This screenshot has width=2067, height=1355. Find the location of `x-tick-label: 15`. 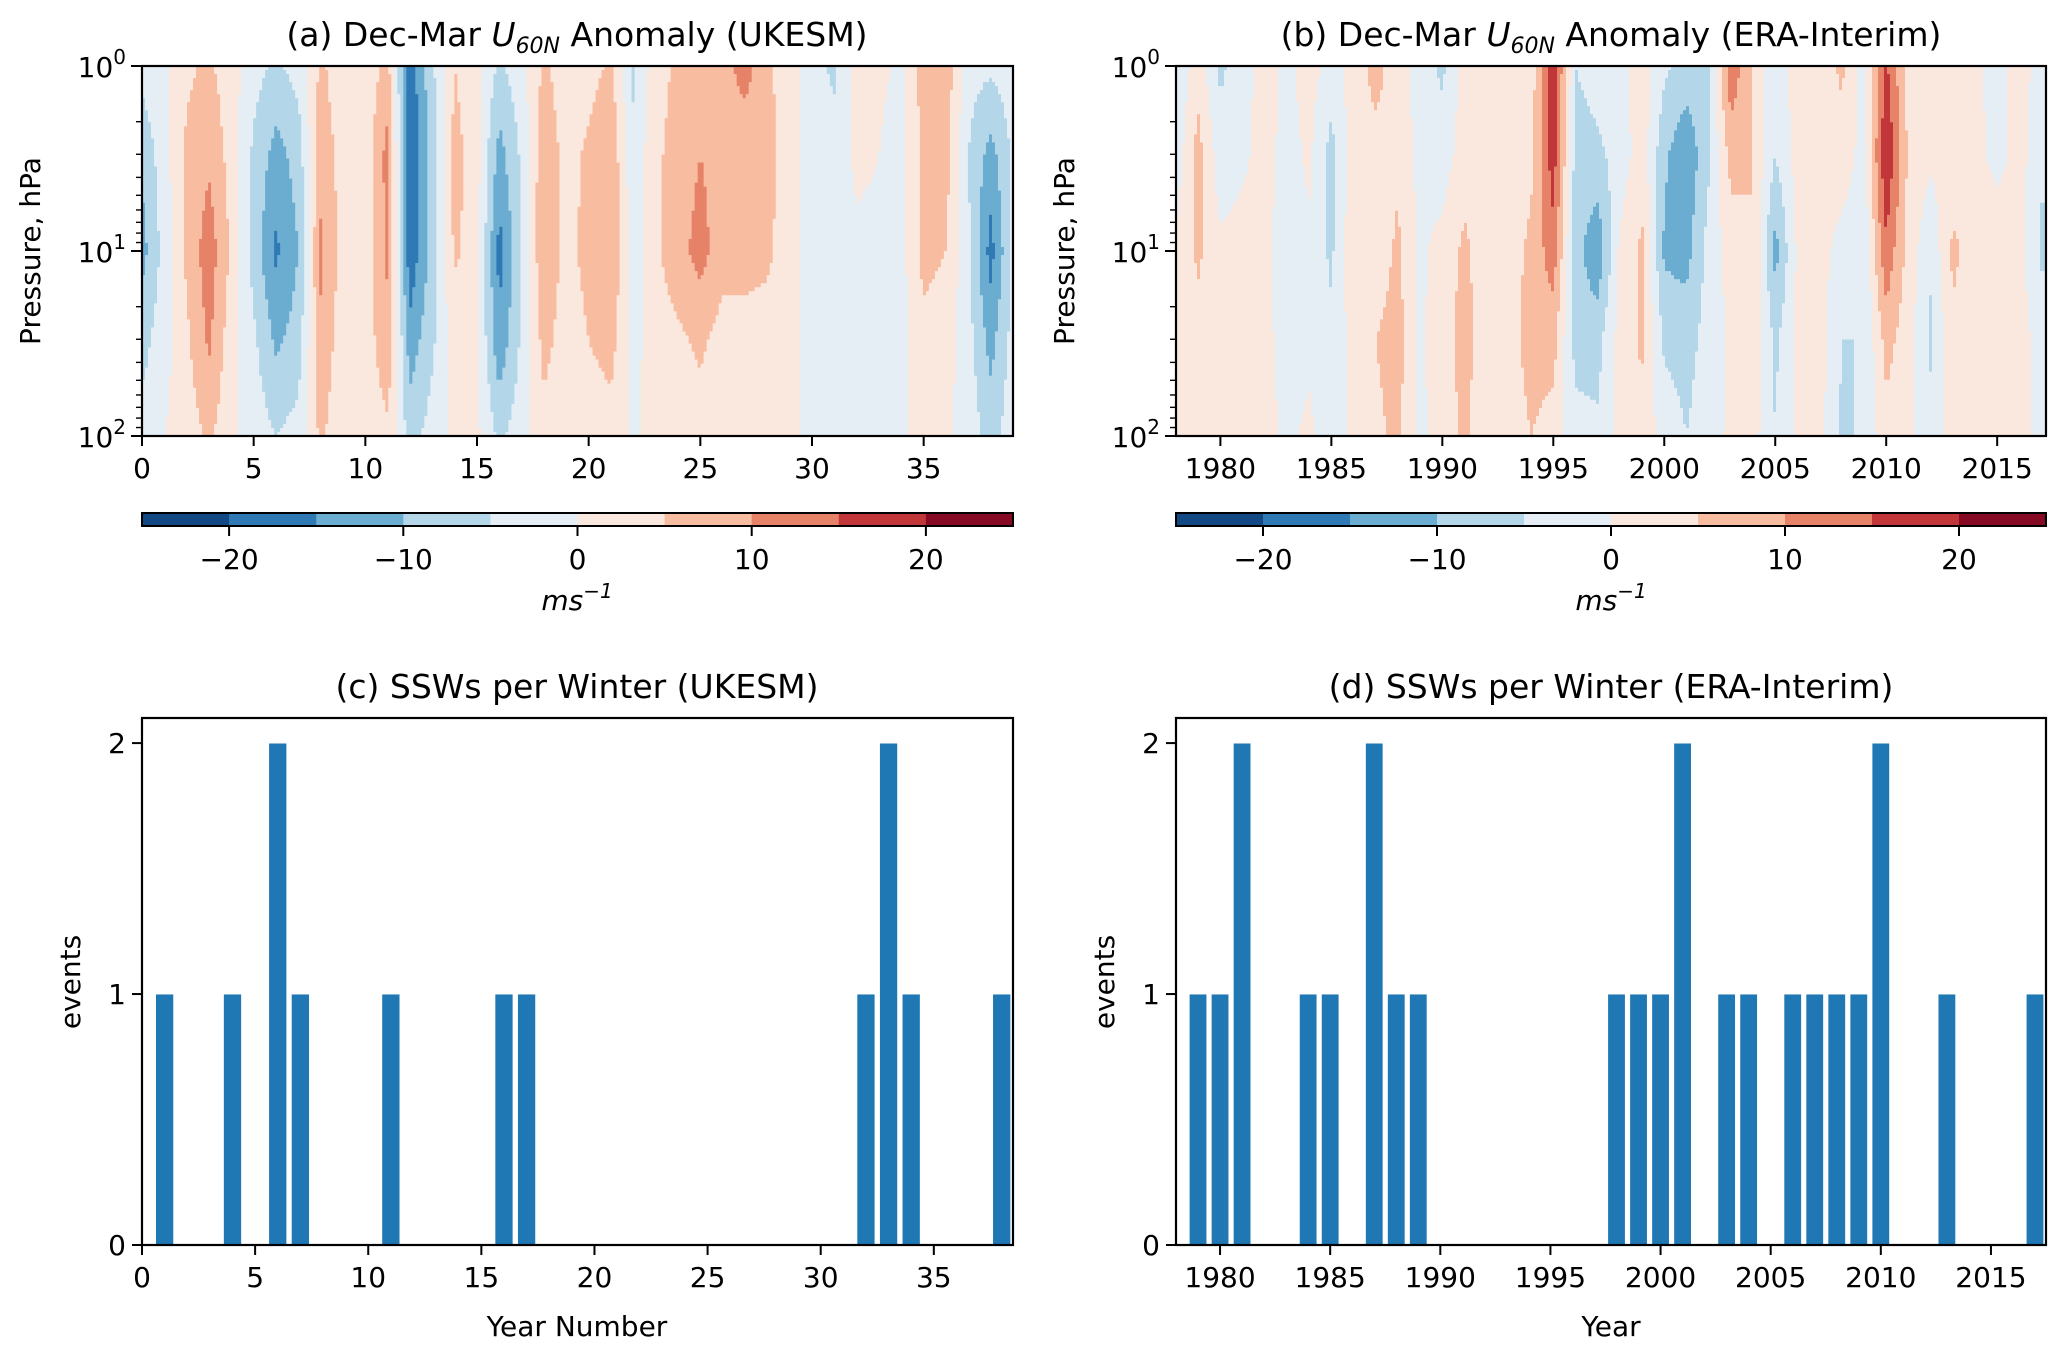

x-tick-label: 15 is located at coordinates (482, 1277).